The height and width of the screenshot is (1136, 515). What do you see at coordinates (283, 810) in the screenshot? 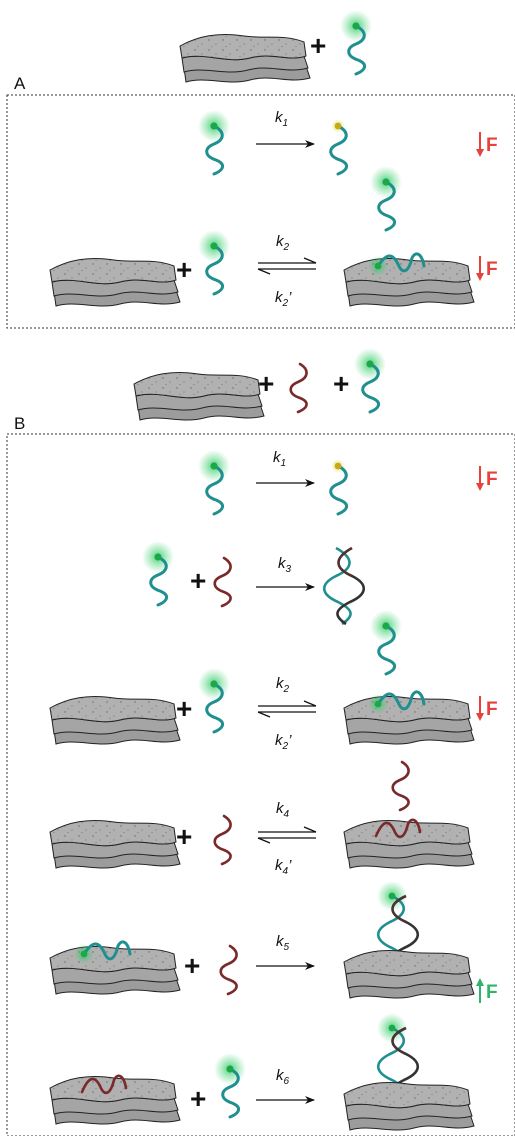
I see `rate-label-k4: k4` at bounding box center [283, 810].